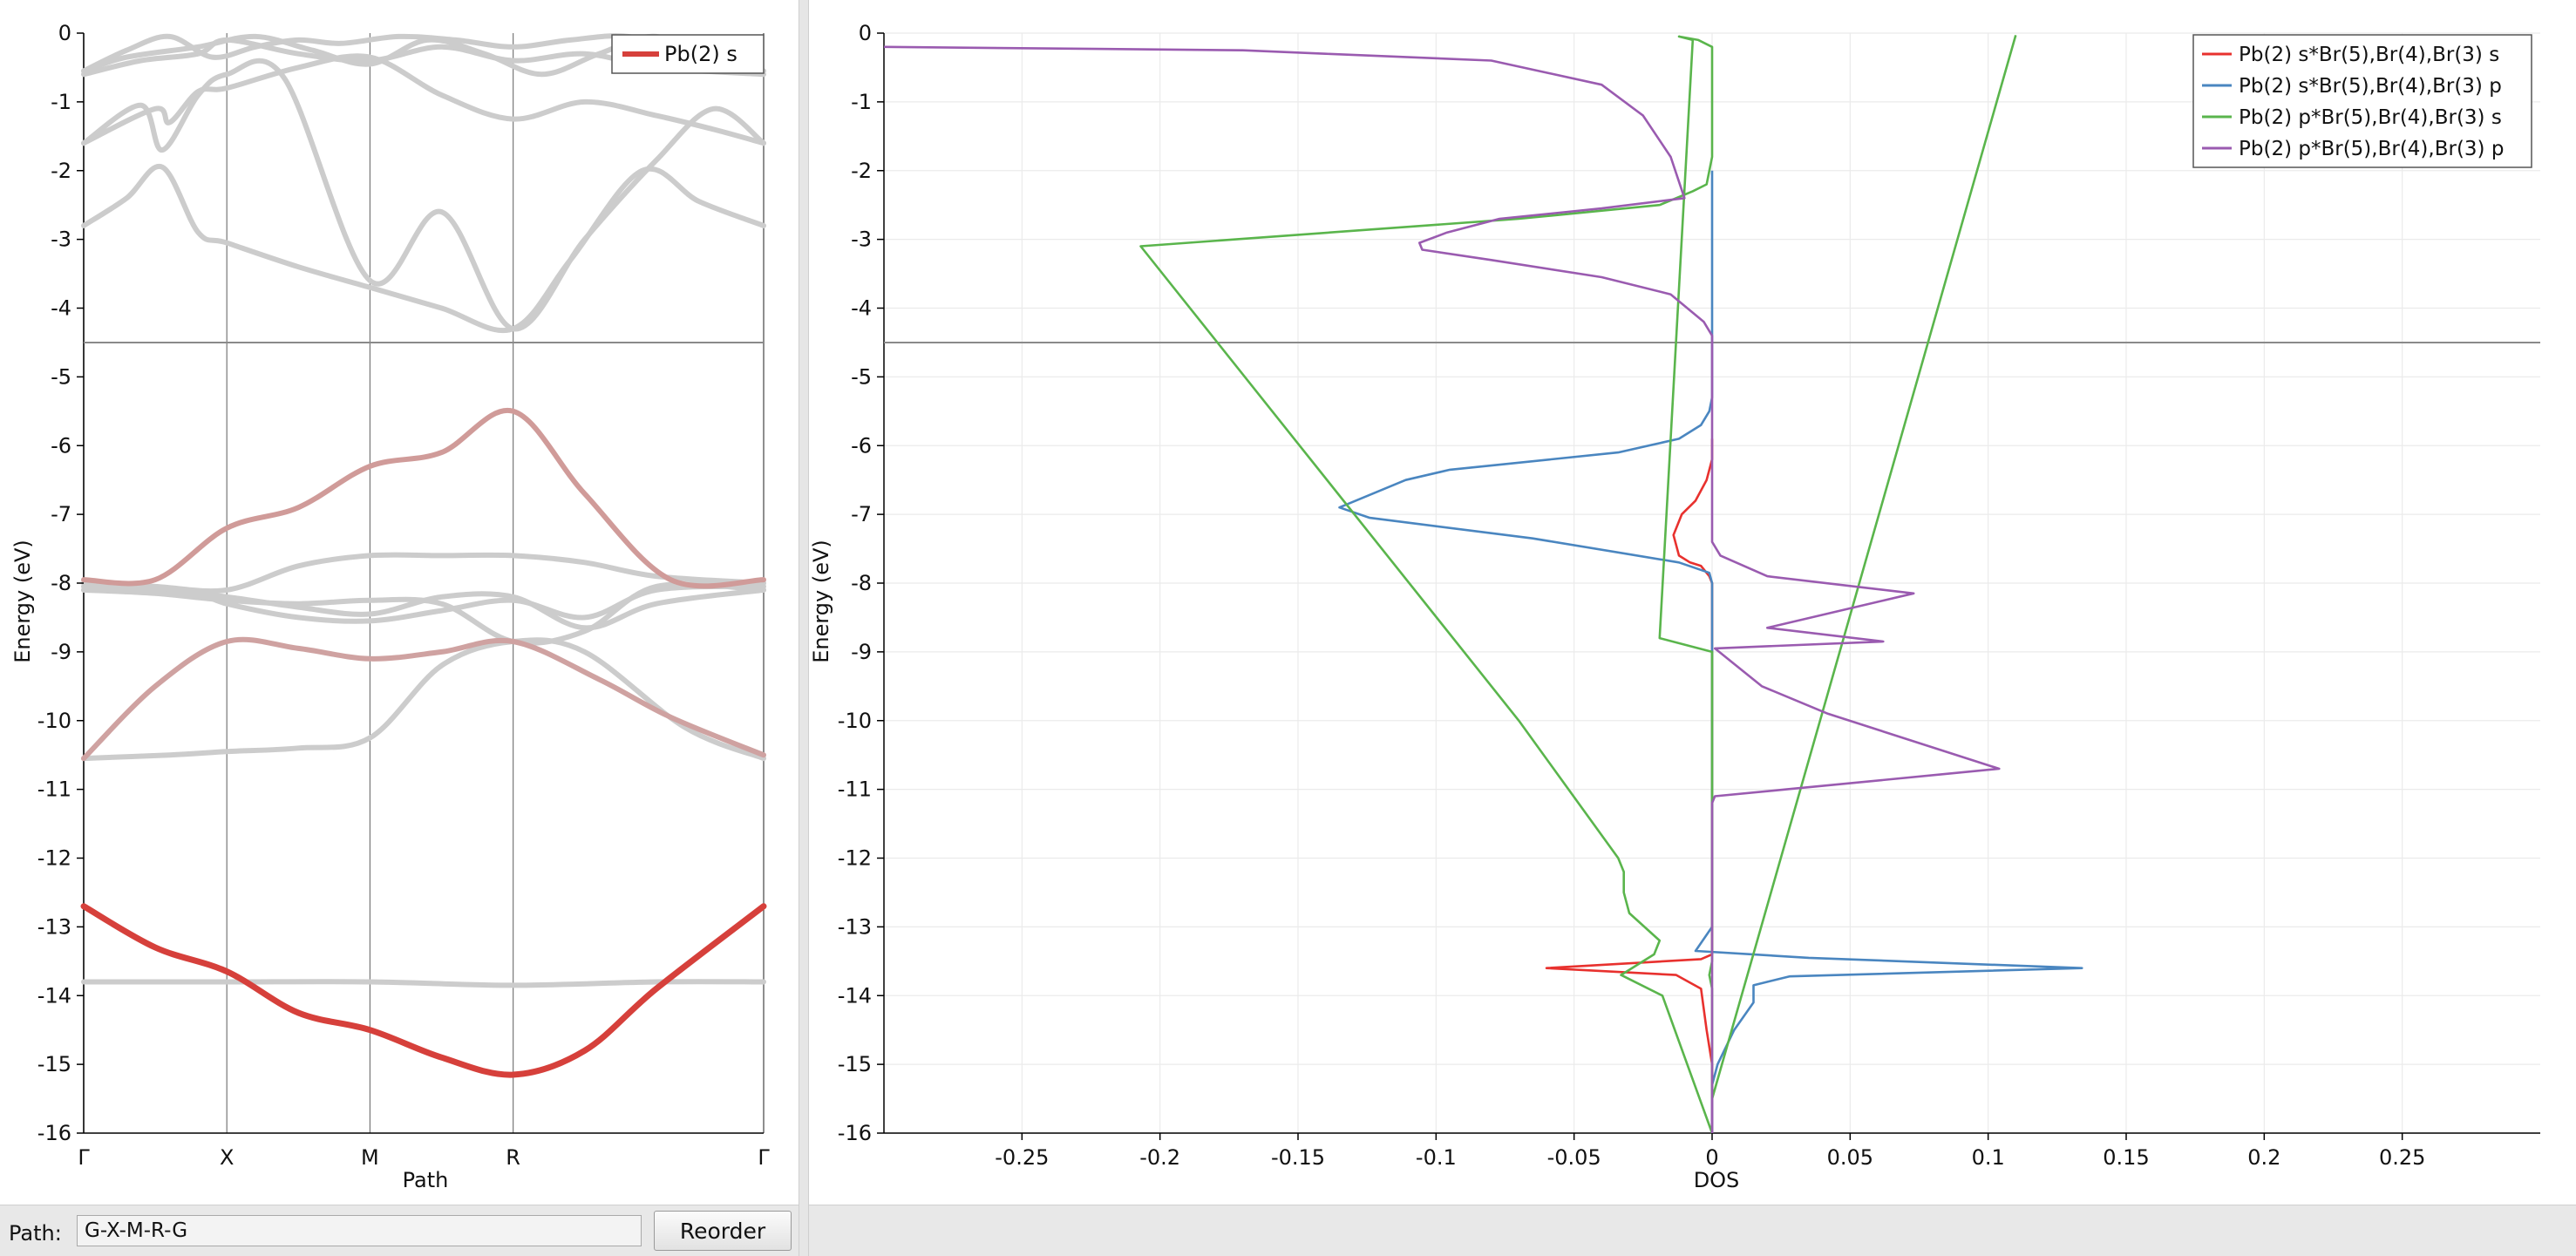  I want to click on dos-x-tick-label: 0, so click(1711, 1157).